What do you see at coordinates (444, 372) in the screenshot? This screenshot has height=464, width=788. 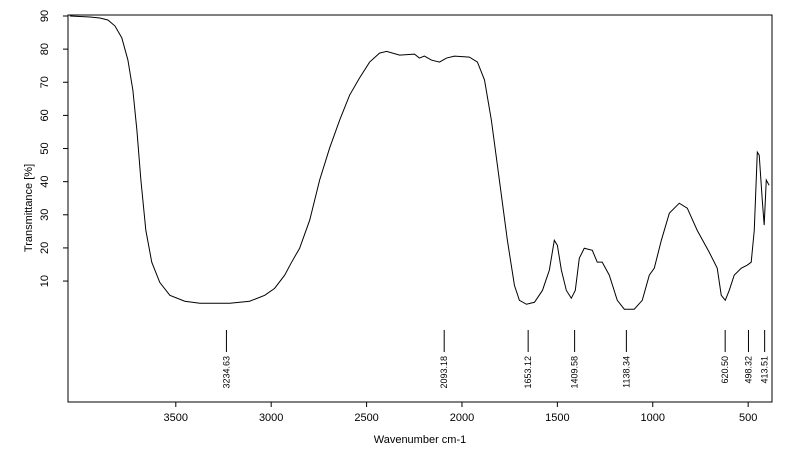 I see `peak-label: 2093.18` at bounding box center [444, 372].